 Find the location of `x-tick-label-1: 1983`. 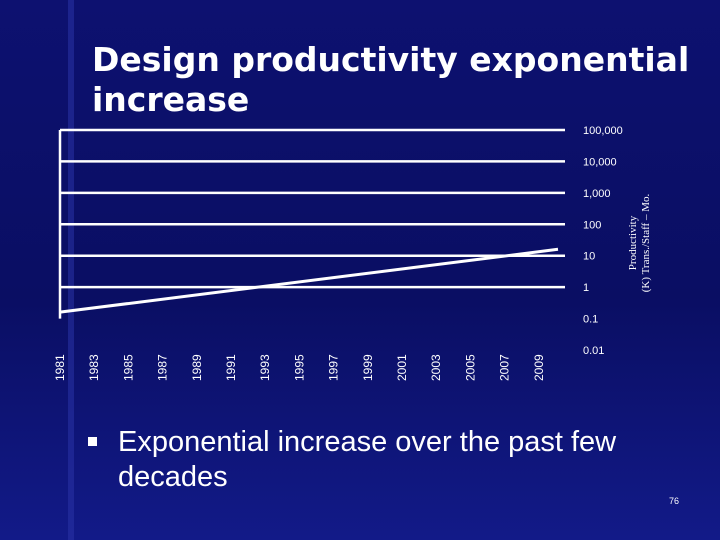

x-tick-label-1: 1983 is located at coordinates (94, 367).